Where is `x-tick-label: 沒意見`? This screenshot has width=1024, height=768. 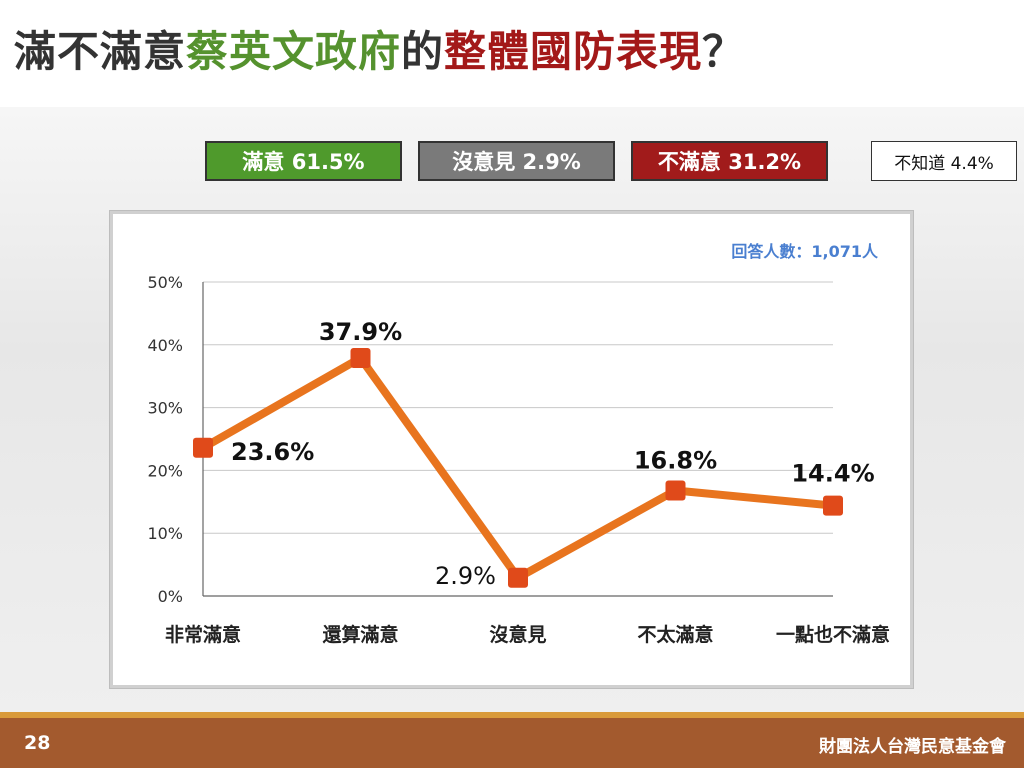 x-tick-label: 沒意見 is located at coordinates (517, 634).